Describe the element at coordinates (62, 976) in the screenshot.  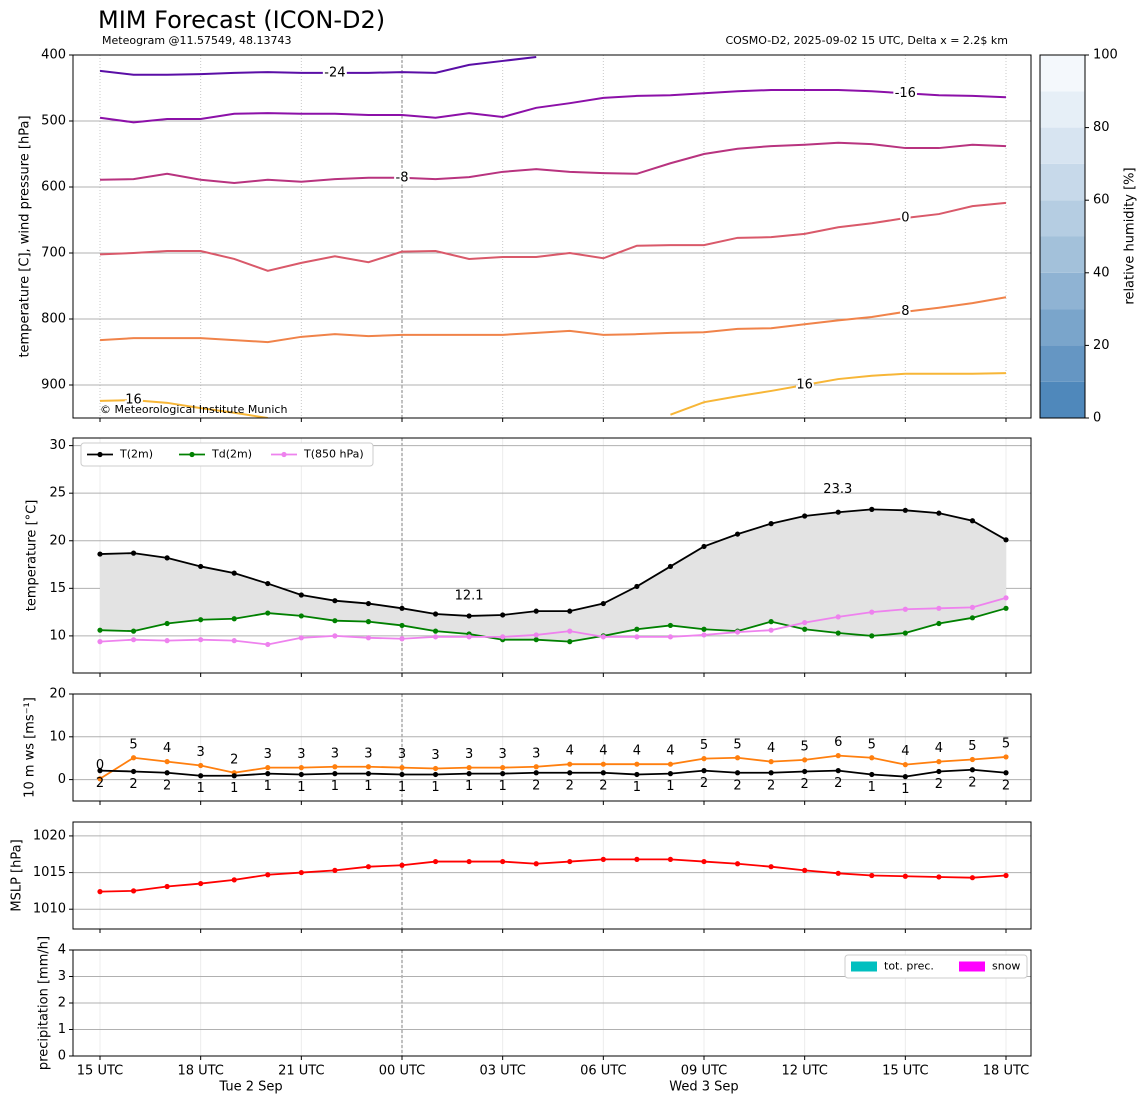
I see `y-tick-label: 3` at that location.